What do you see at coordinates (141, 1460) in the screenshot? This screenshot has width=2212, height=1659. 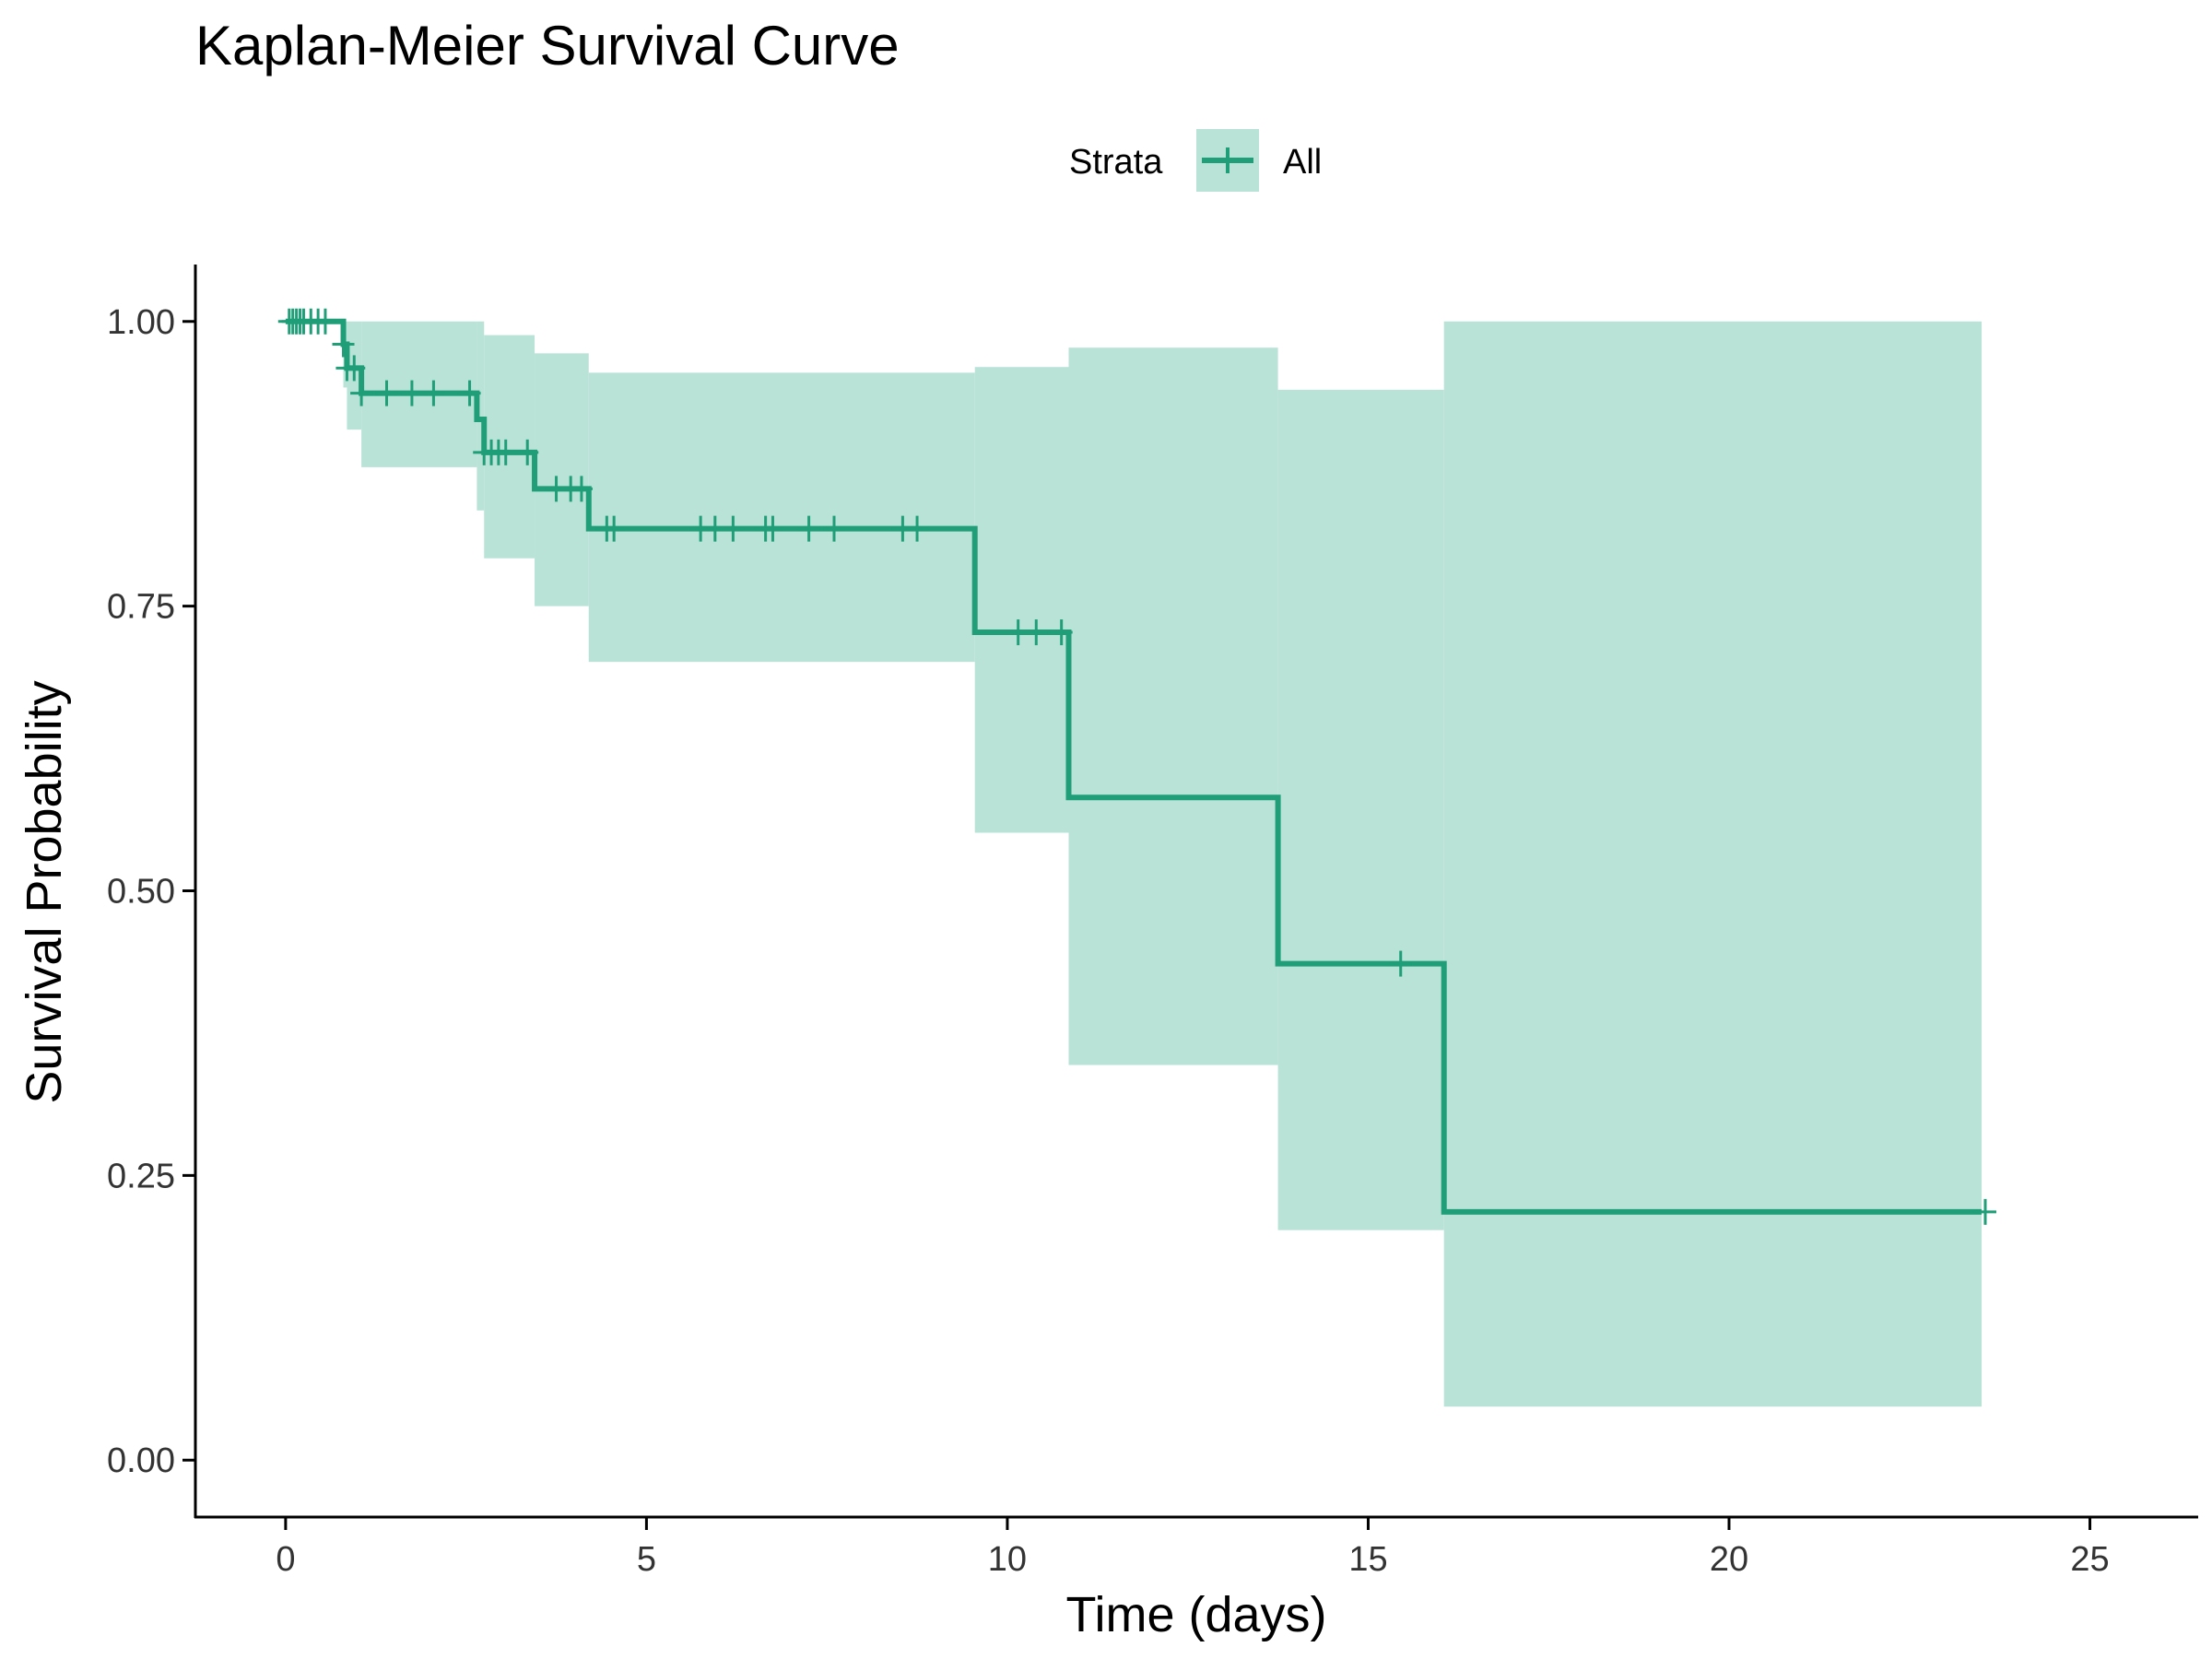 I see `y-tick-label: 0.00` at bounding box center [141, 1460].